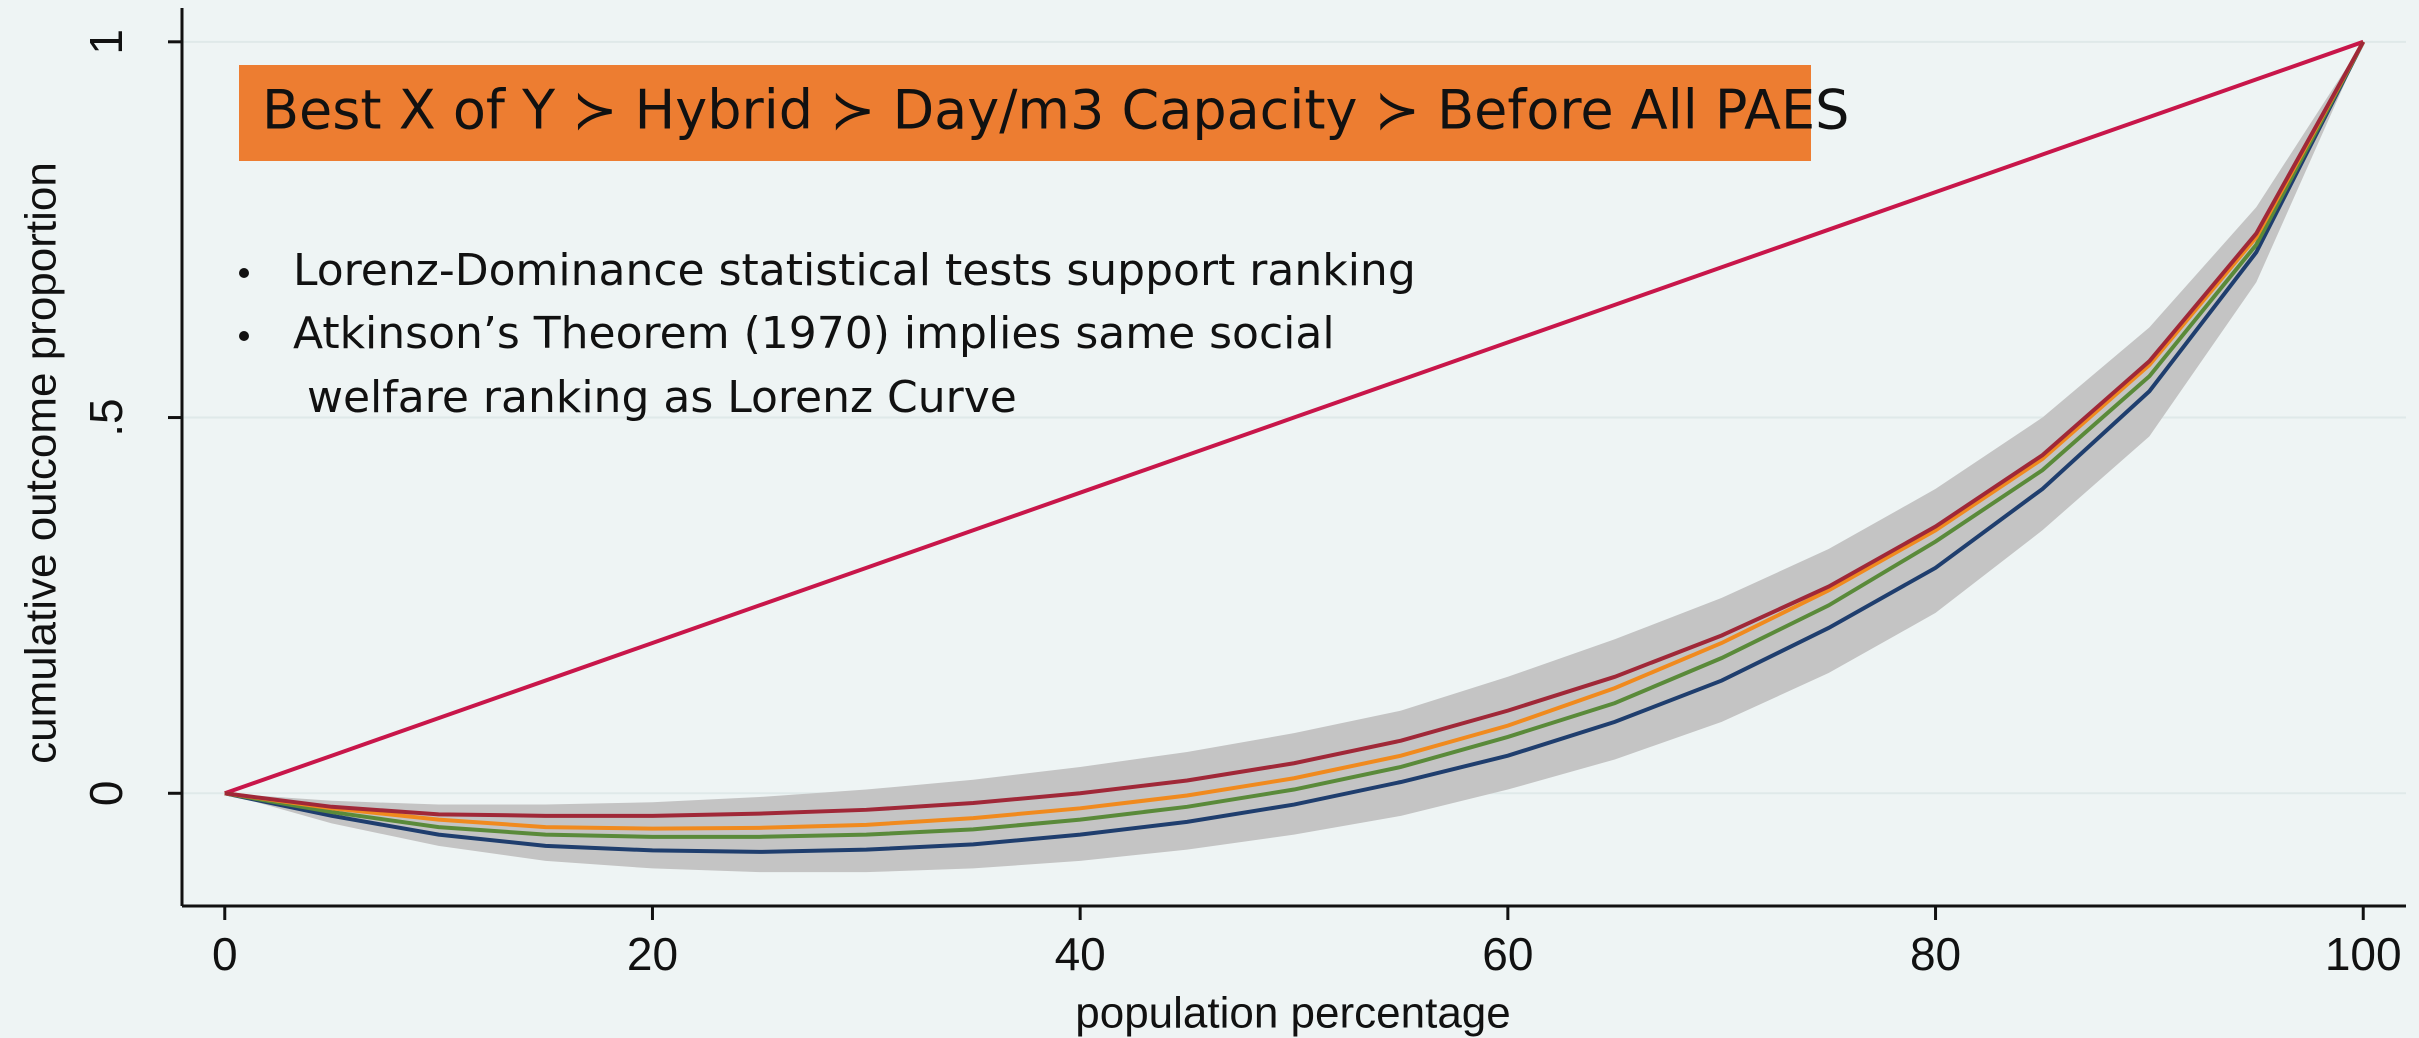 This screenshot has width=2419, height=1038. I want to click on y-tick-label: .5, so click(106, 417).